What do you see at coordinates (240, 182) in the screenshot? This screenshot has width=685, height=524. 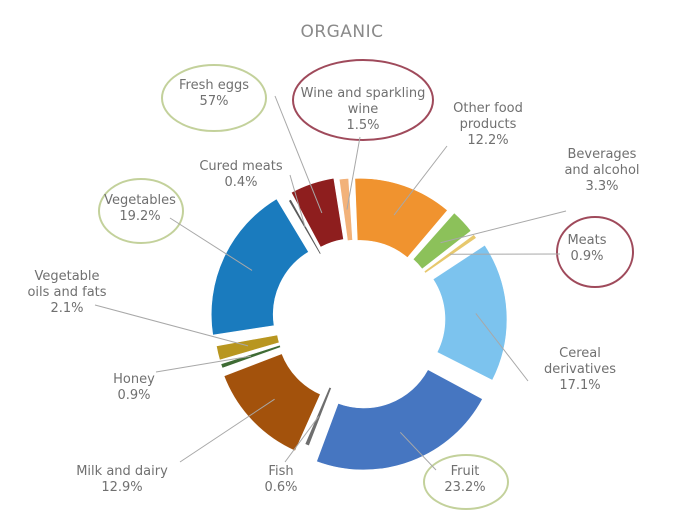 I see `value-cured-meats: 0.4%` at bounding box center [240, 182].